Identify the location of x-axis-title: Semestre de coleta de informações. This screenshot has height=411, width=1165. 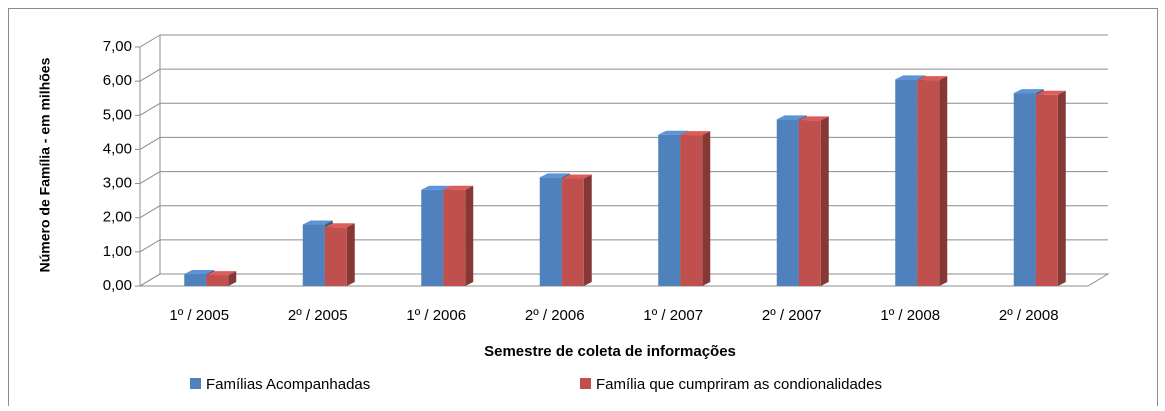
(610, 351).